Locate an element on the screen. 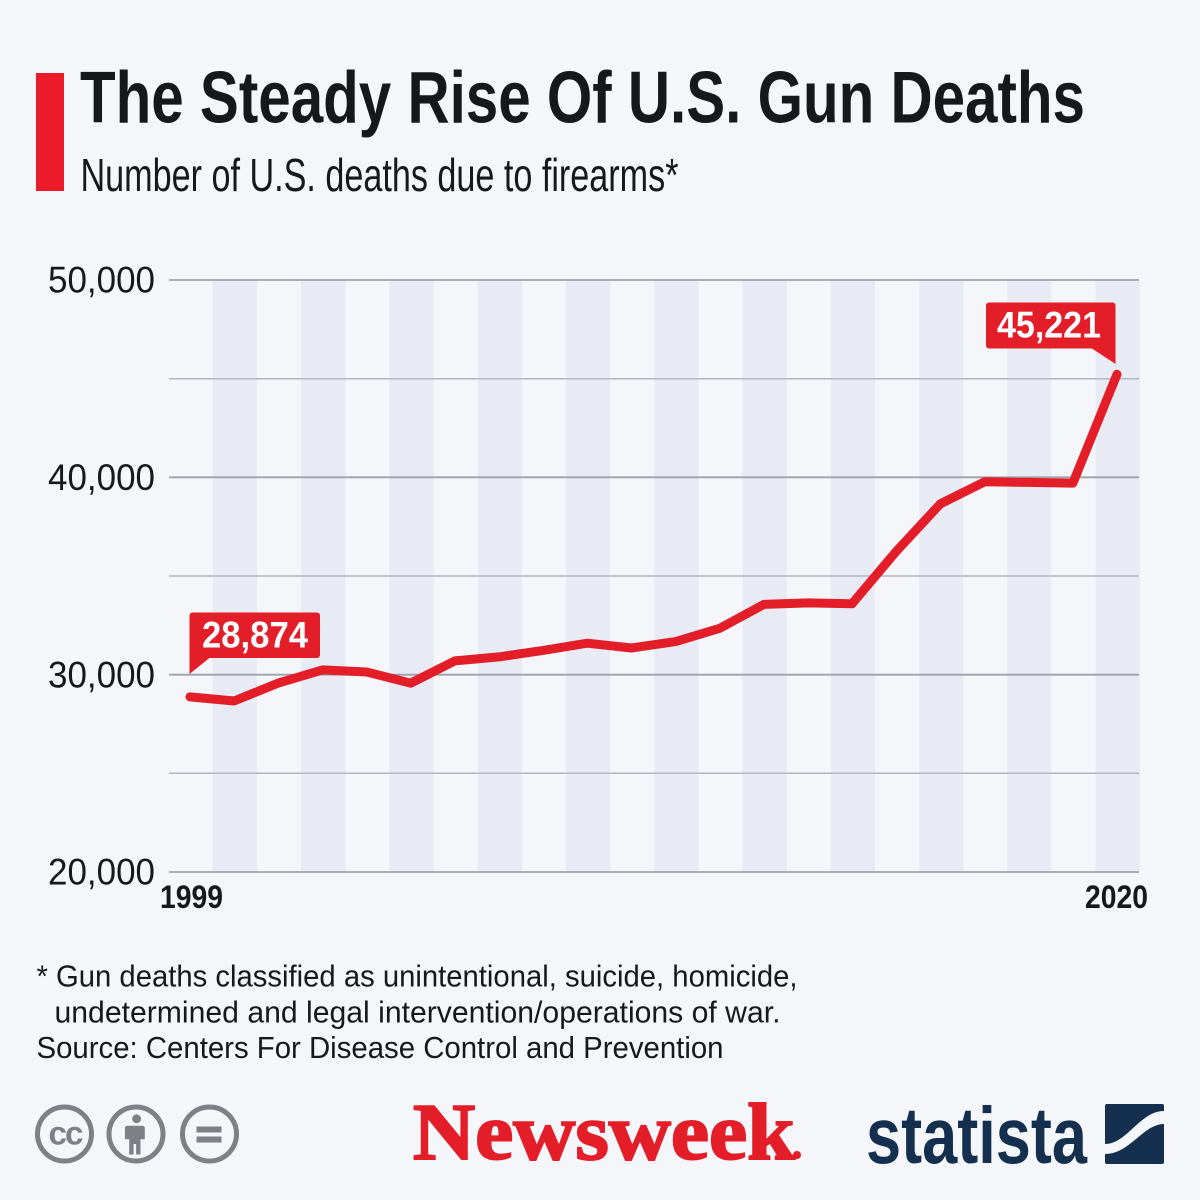 Image resolution: width=1200 pixels, height=1200 pixels. svg-text: Newsweek is located at coordinates (604, 1133).